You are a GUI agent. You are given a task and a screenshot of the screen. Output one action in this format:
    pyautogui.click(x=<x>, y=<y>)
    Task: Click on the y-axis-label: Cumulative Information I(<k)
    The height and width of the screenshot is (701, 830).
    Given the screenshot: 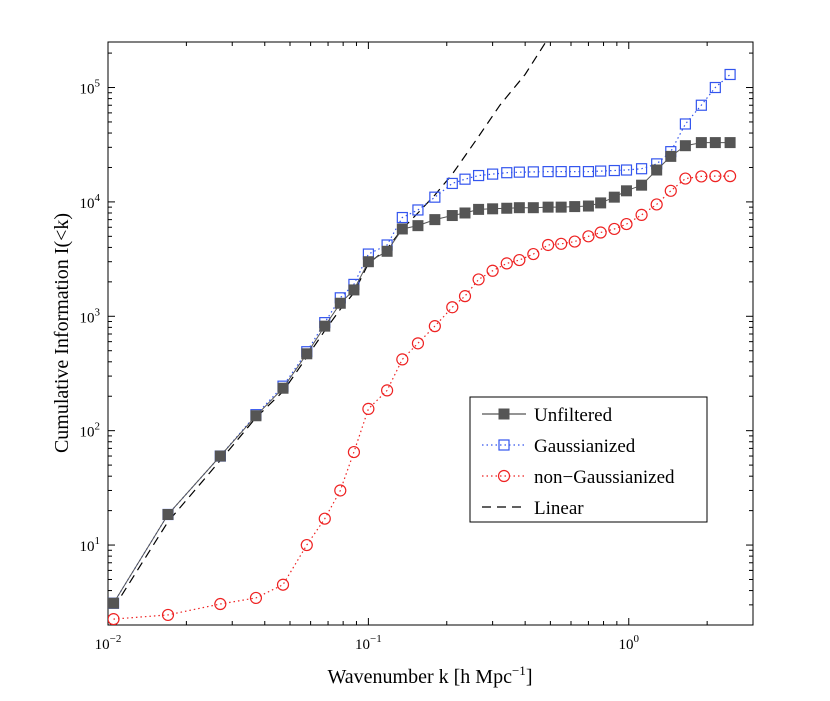 What is the action you would take?
    pyautogui.click(x=62, y=333)
    